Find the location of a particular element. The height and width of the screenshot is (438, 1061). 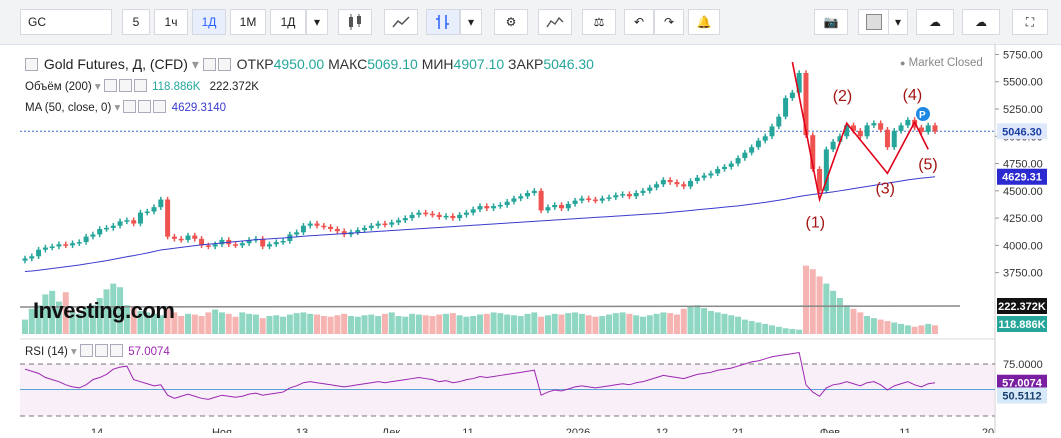

candles-icon is located at coordinates (355, 22).